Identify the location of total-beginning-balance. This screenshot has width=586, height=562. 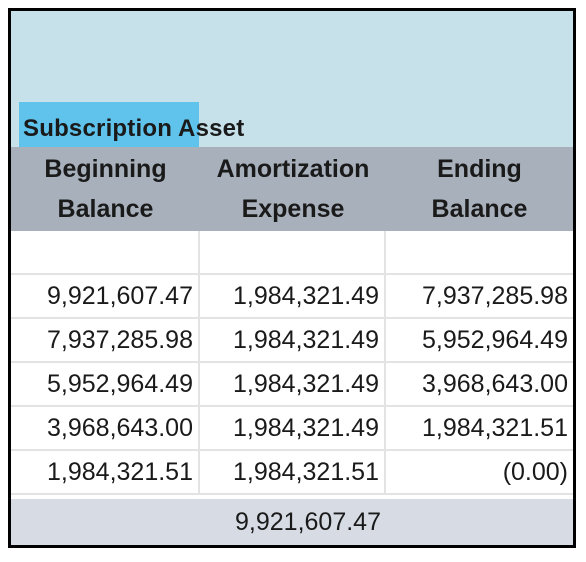
(105, 522).